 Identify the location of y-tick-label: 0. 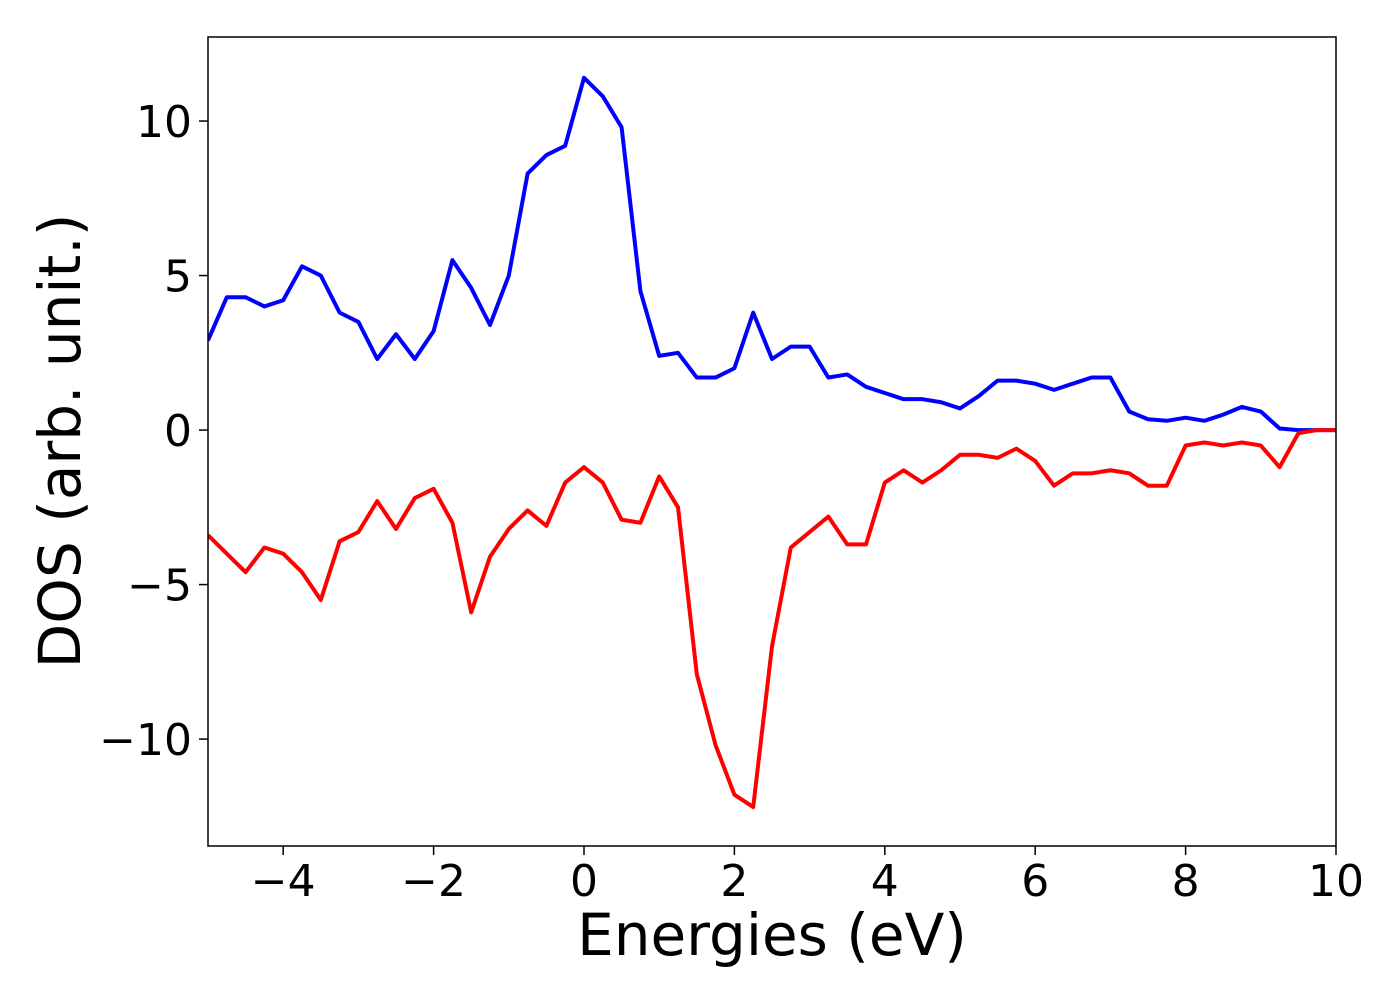
(178, 431).